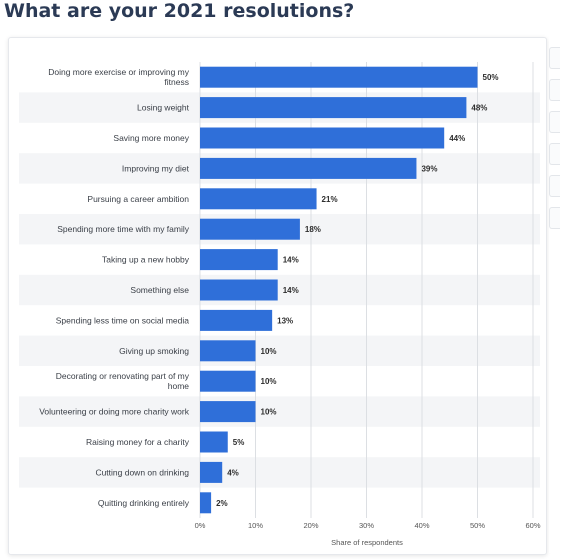 Image resolution: width=561 pixels, height=559 pixels. I want to click on value-label: 48%, so click(479, 108).